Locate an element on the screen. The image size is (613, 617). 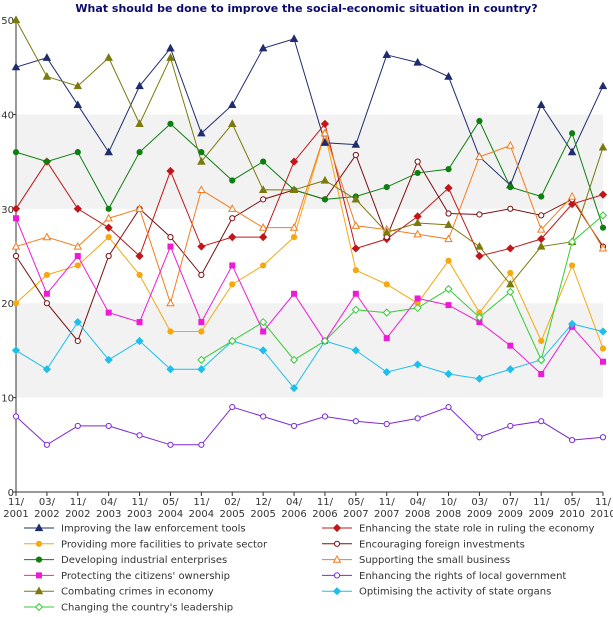
x-tick-label: 12/2005 is located at coordinates (262, 508).